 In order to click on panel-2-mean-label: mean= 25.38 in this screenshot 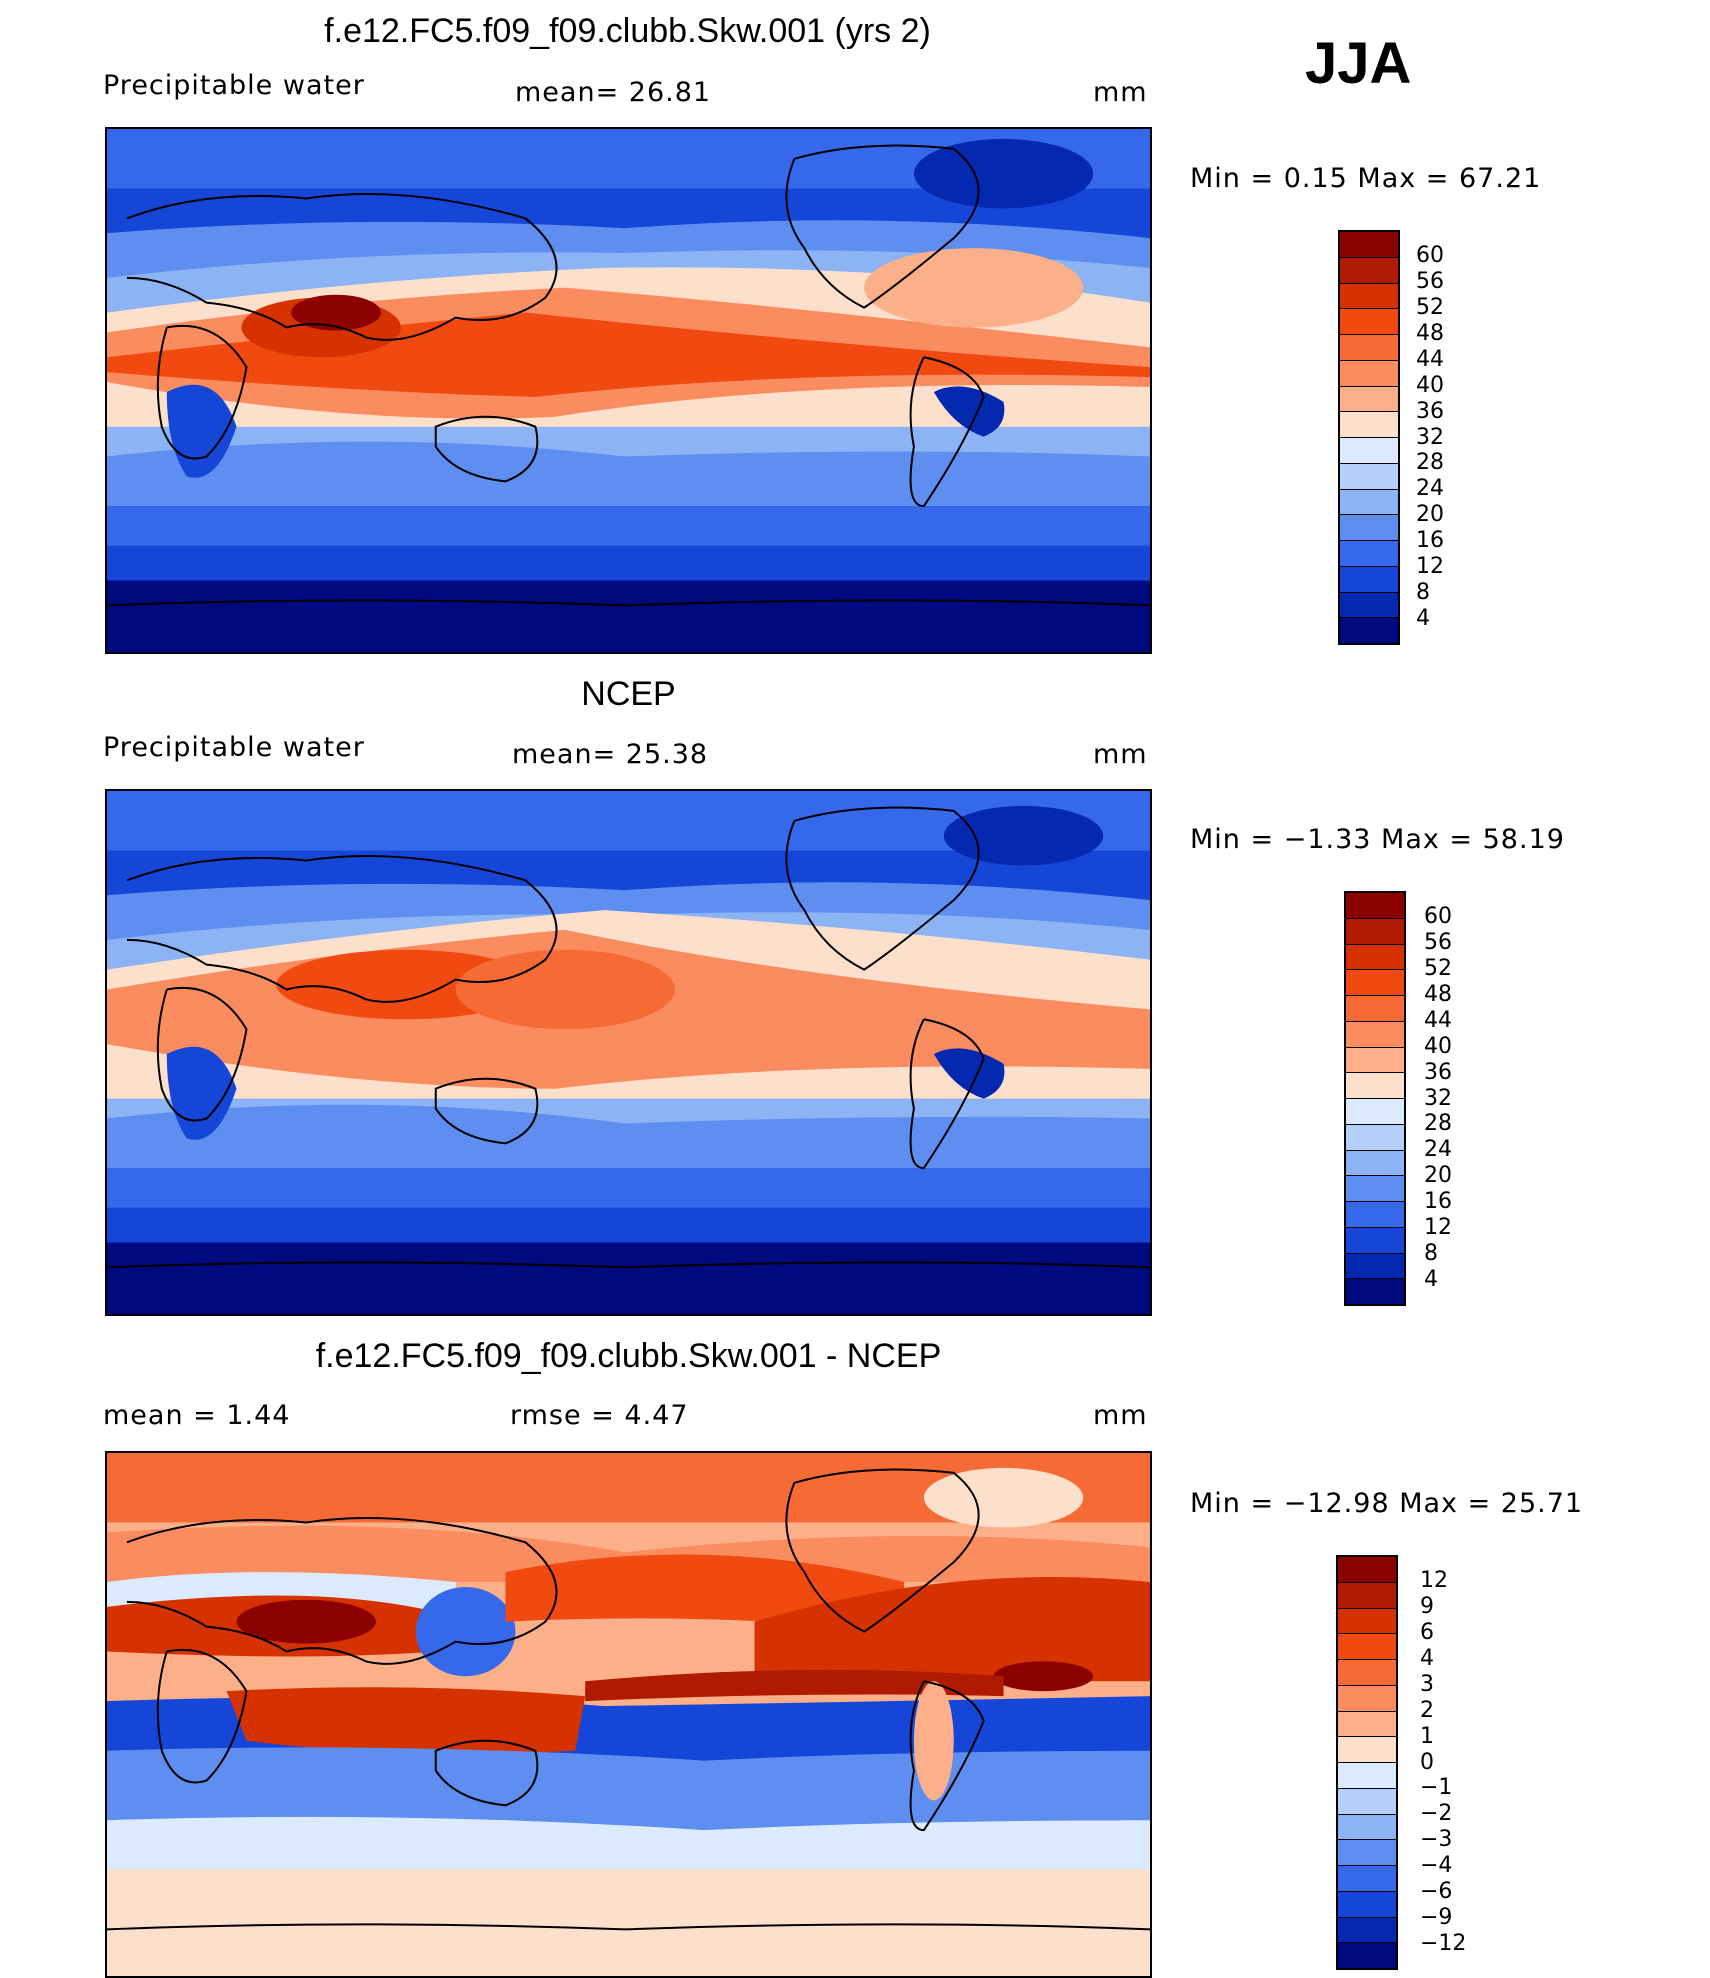, I will do `click(610, 754)`.